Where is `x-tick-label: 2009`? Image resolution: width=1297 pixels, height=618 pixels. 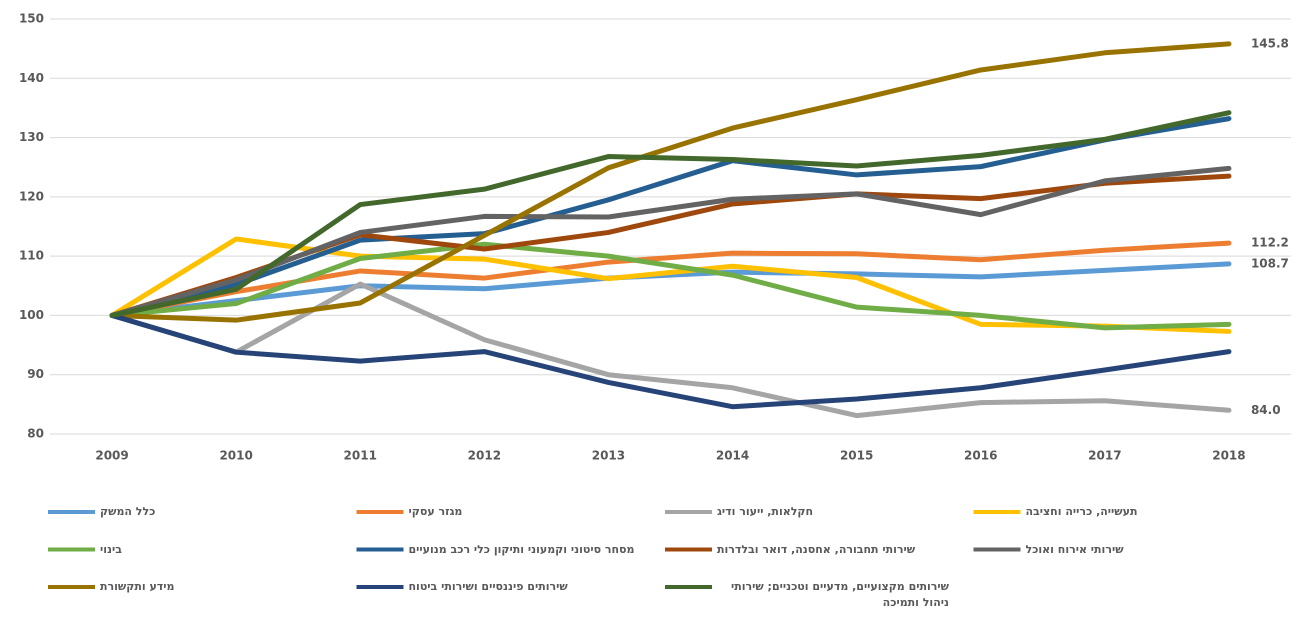
x-tick-label: 2009 is located at coordinates (111, 456).